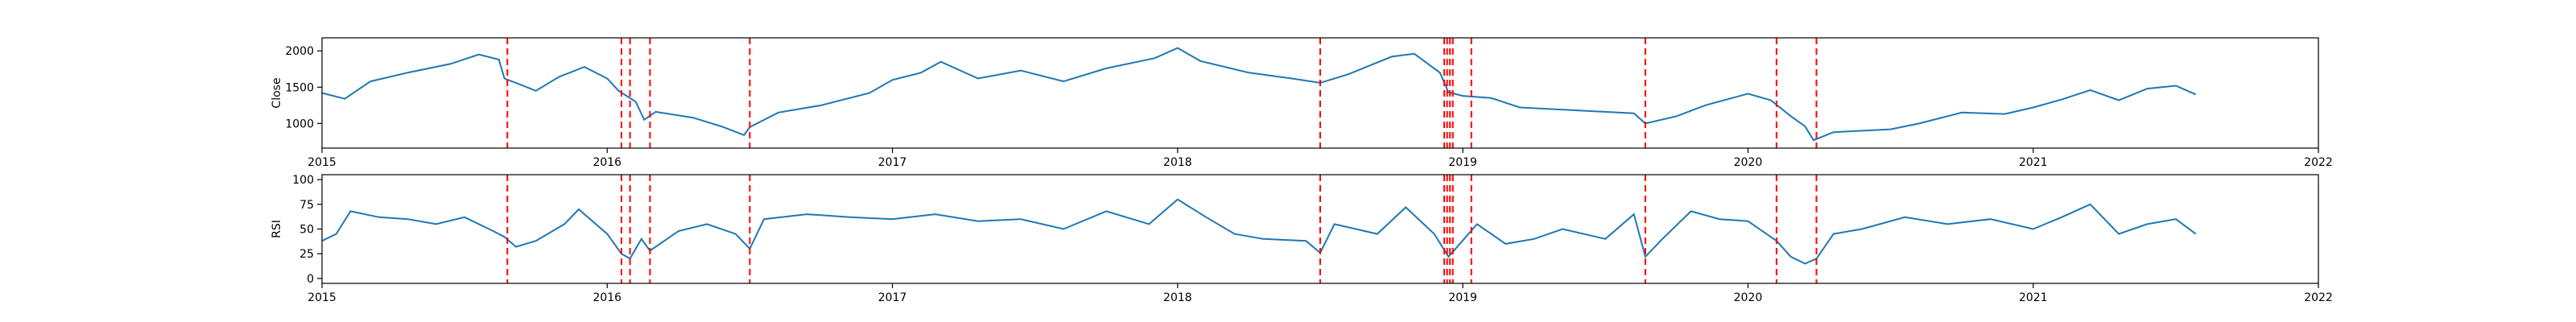 The width and height of the screenshot is (2576, 322). What do you see at coordinates (299, 87) in the screenshot?
I see `y-tick-label: 1500` at bounding box center [299, 87].